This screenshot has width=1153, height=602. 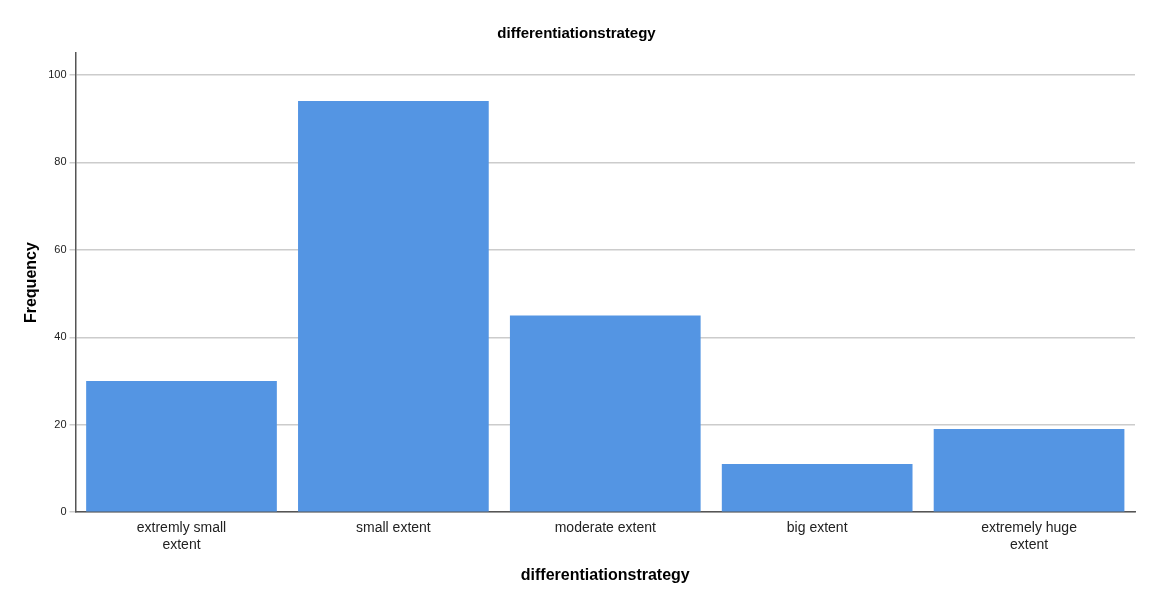 What do you see at coordinates (181, 536) in the screenshot?
I see `x-tick-label: extremly small extent` at bounding box center [181, 536].